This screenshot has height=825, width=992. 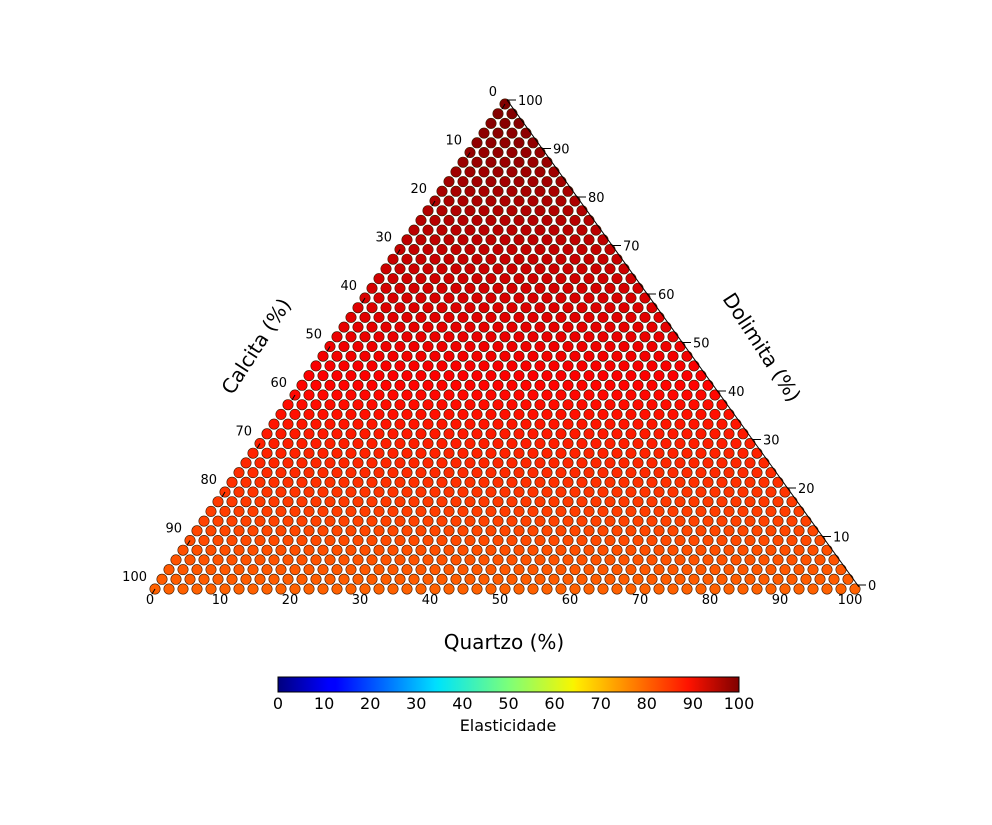 What do you see at coordinates (243, 432) in the screenshot?
I see `left-tick-label: 70` at bounding box center [243, 432].